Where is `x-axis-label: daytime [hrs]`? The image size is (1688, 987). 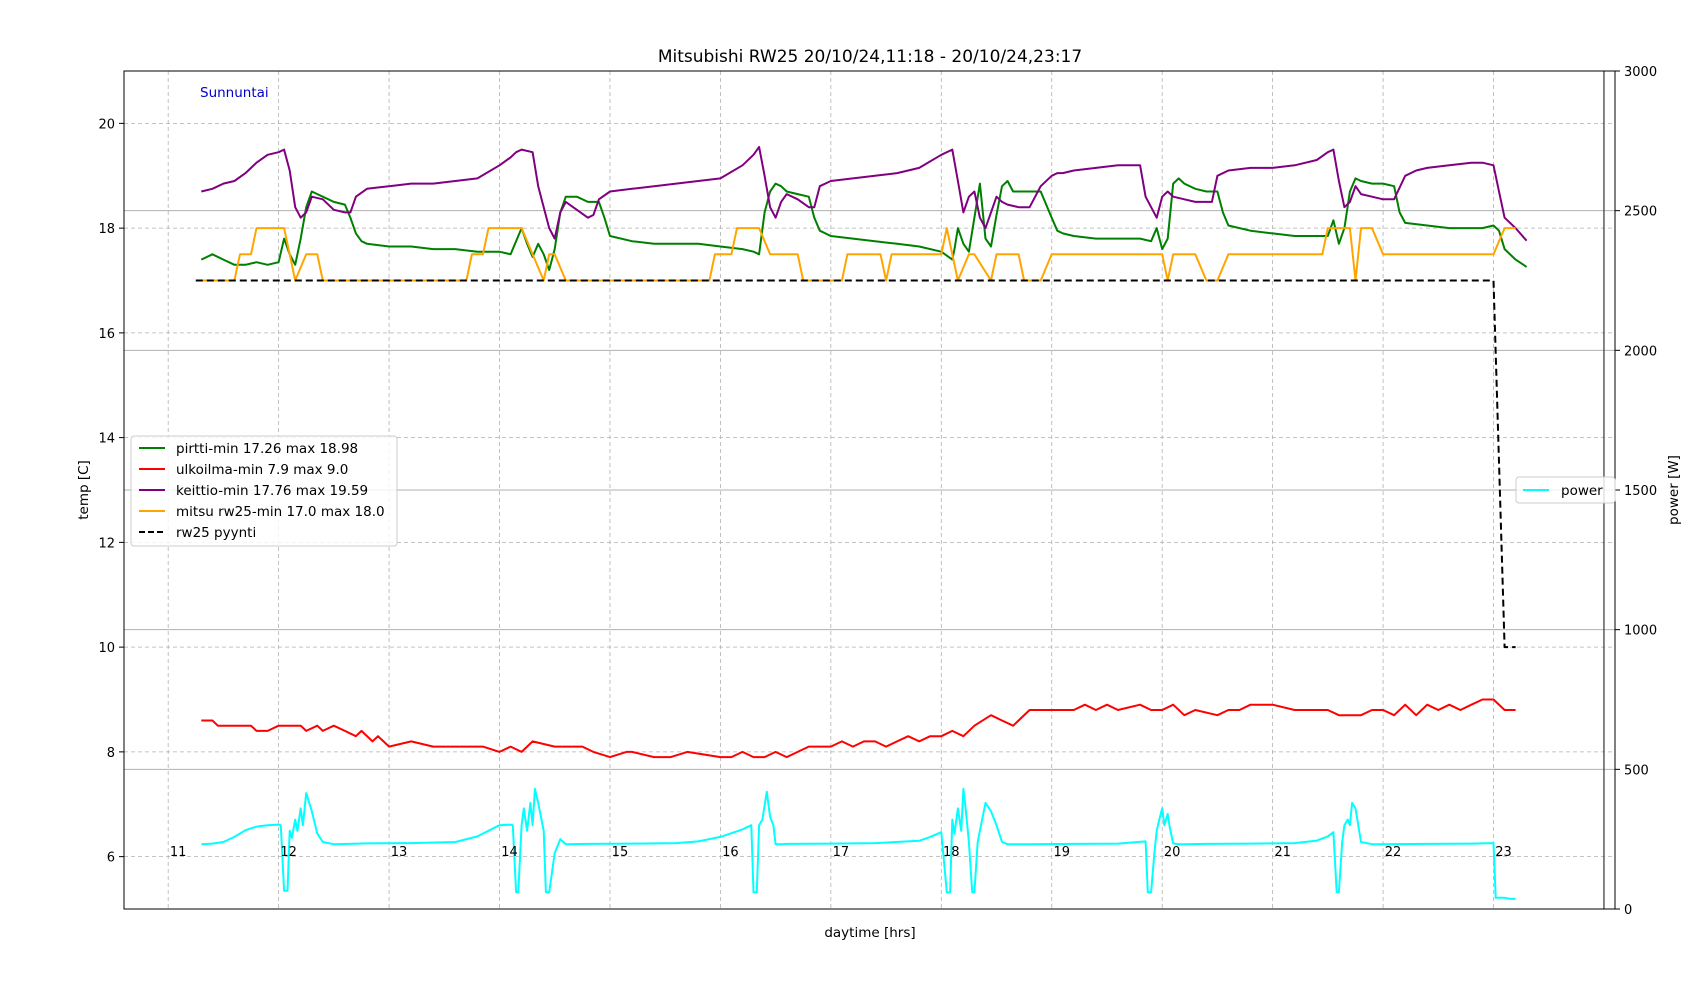 x-axis-label: daytime [hrs] is located at coordinates (869, 933).